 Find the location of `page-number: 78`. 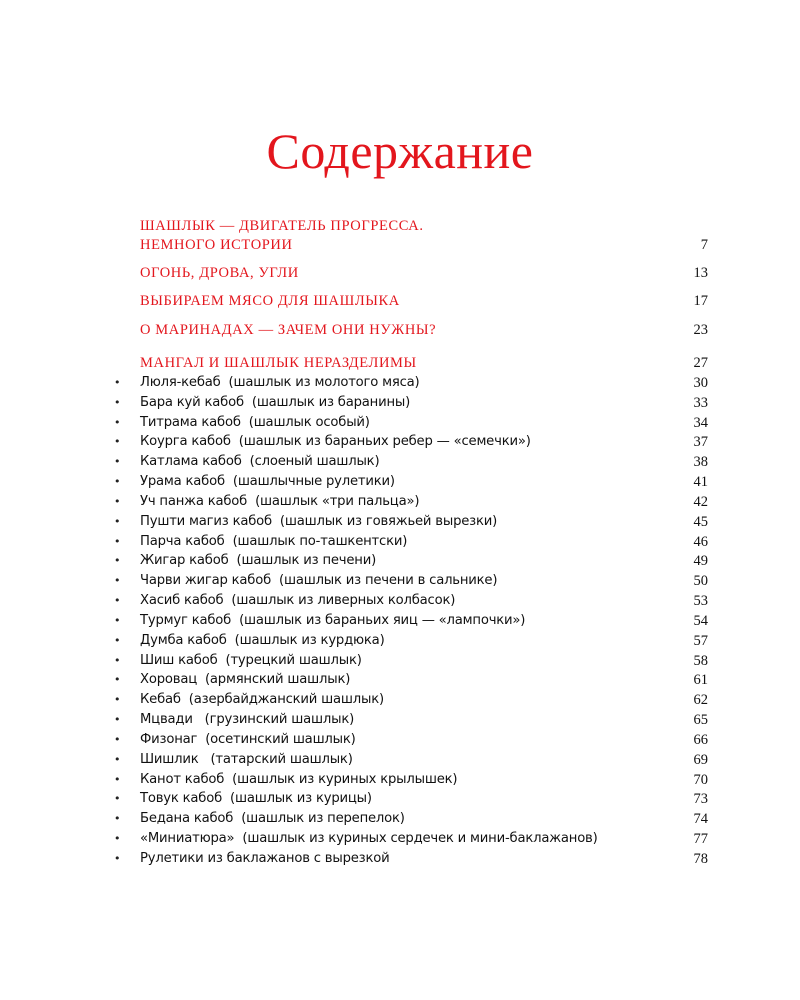

page-number: 78 is located at coordinates (701, 858).